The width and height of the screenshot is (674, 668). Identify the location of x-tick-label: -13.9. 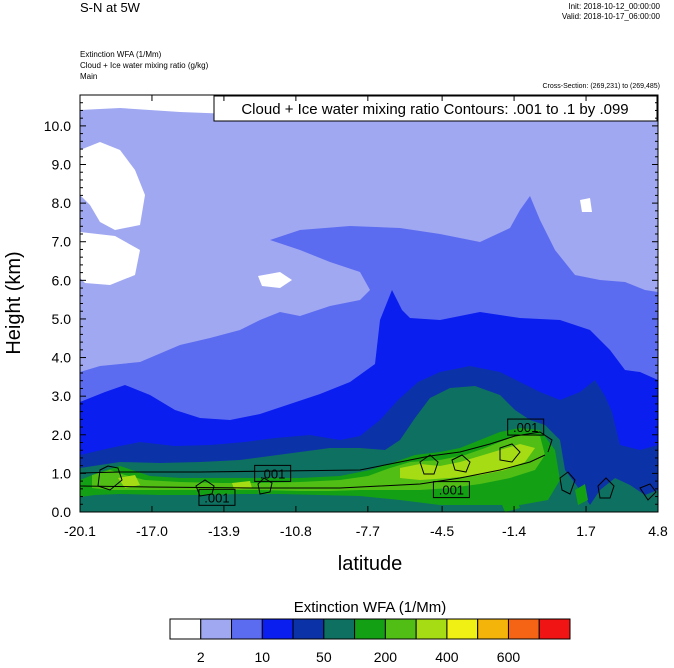
(224, 531).